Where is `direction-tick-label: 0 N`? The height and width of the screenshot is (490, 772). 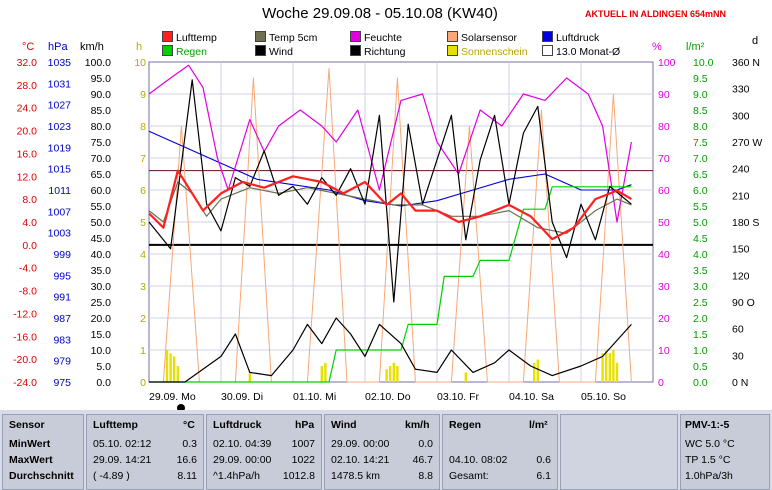
direction-tick-label: 0 N is located at coordinates (740, 383).